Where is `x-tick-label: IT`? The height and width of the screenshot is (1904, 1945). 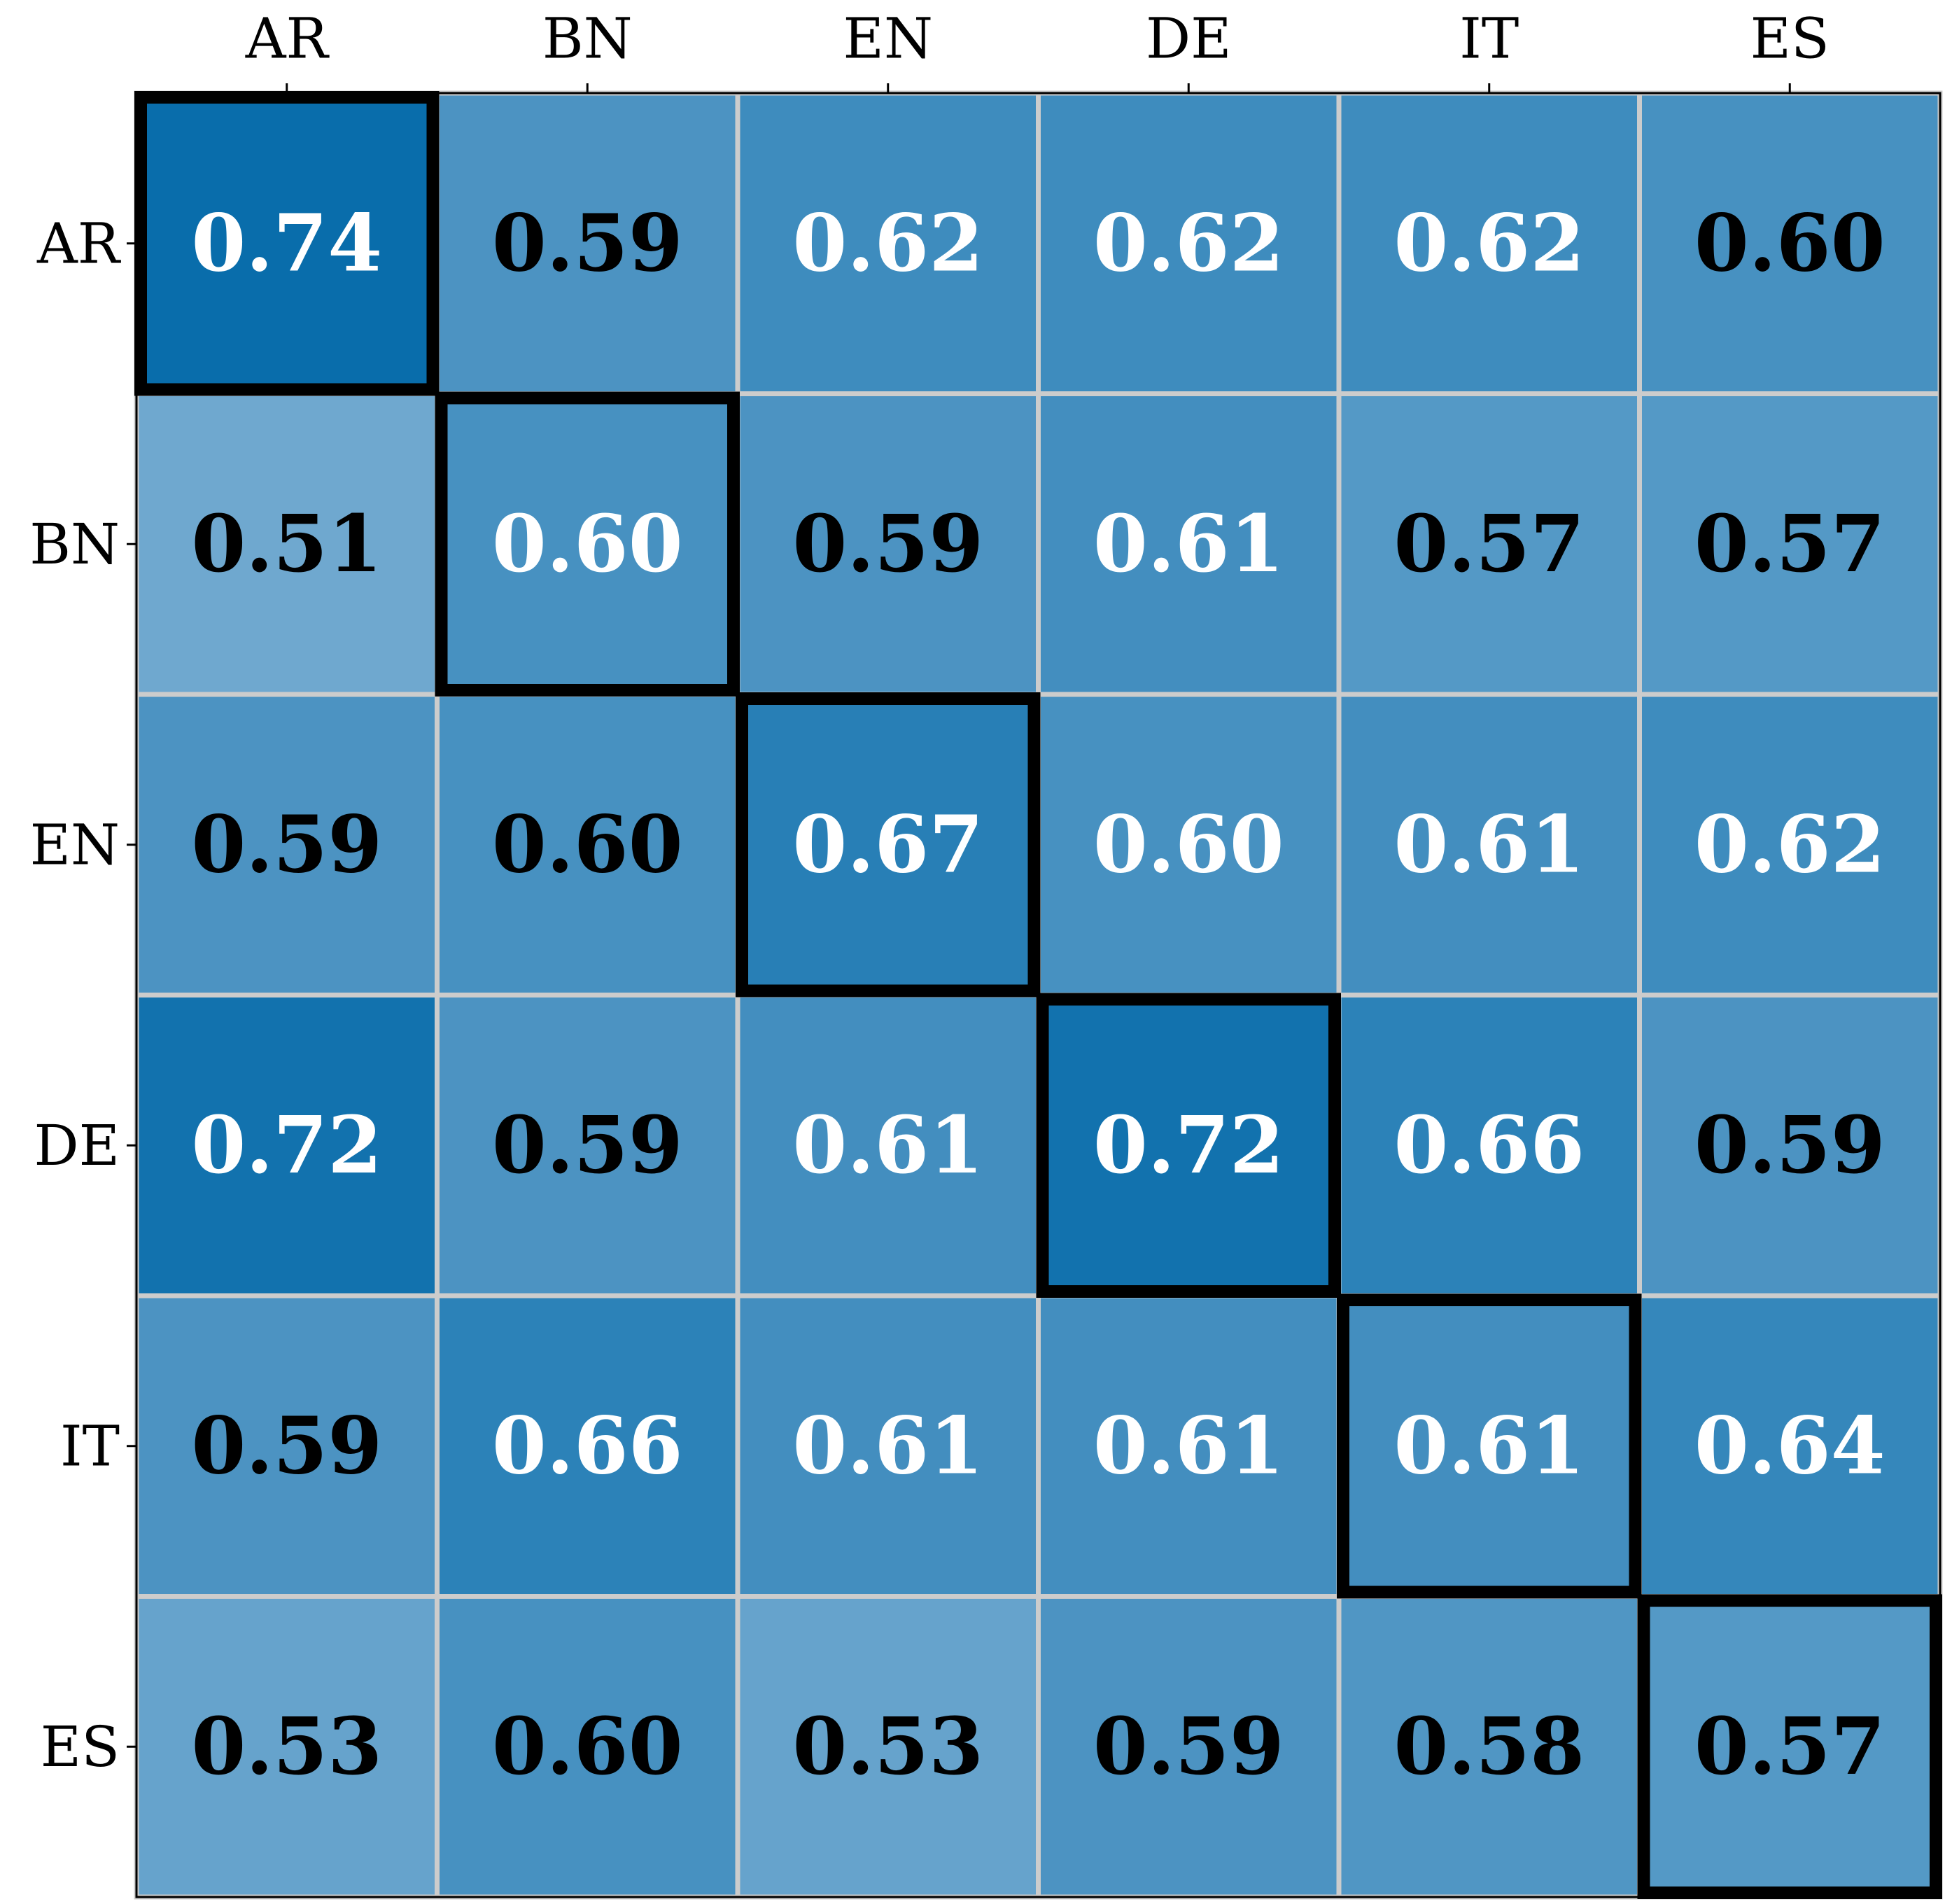 x-tick-label: IT is located at coordinates (1489, 38).